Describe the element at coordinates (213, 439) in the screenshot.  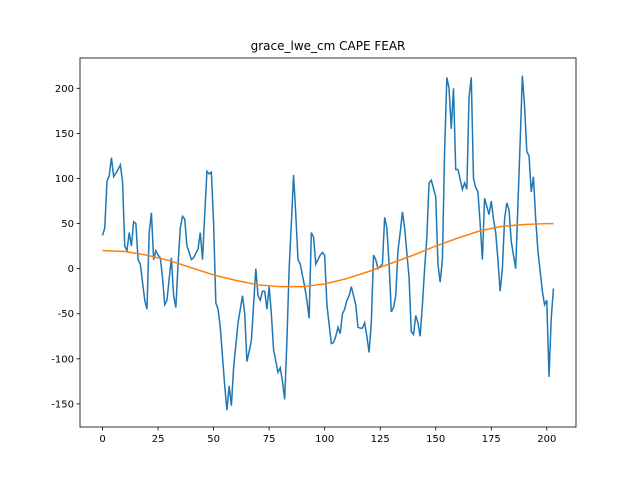
I see `x-tick-label: 50` at that location.